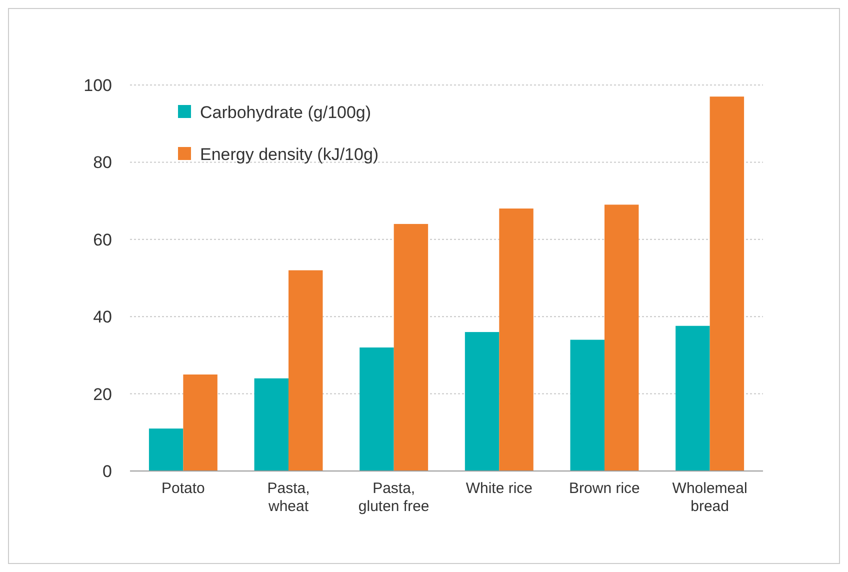 This screenshot has width=848, height=572. I want to click on y-tick-label: 0, so click(107, 471).